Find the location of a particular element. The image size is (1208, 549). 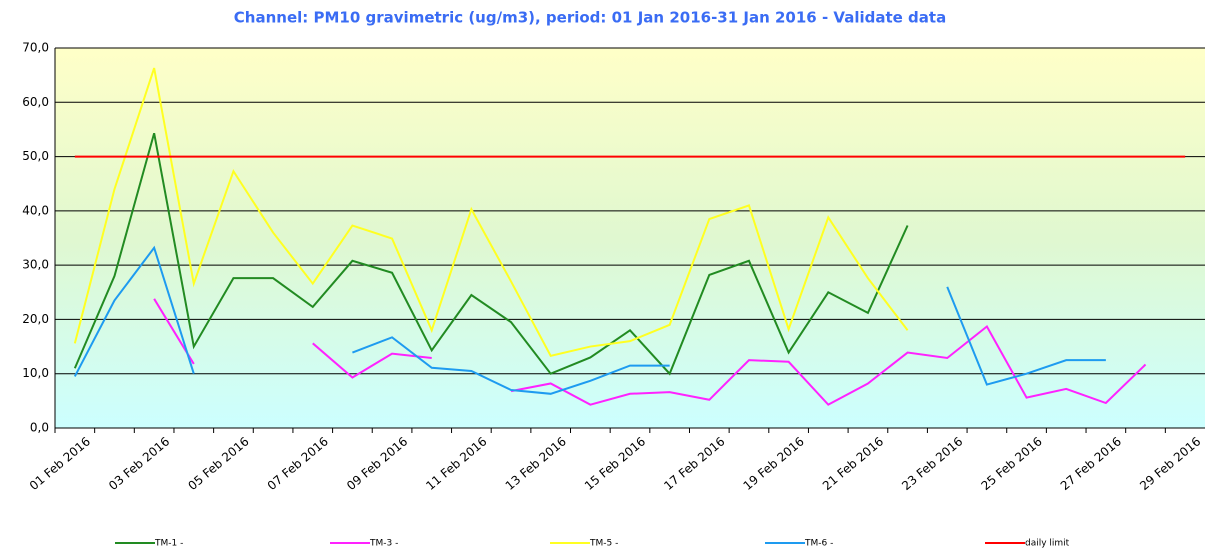

x-tick-label: 23 Feb 2016 is located at coordinates (932, 463).